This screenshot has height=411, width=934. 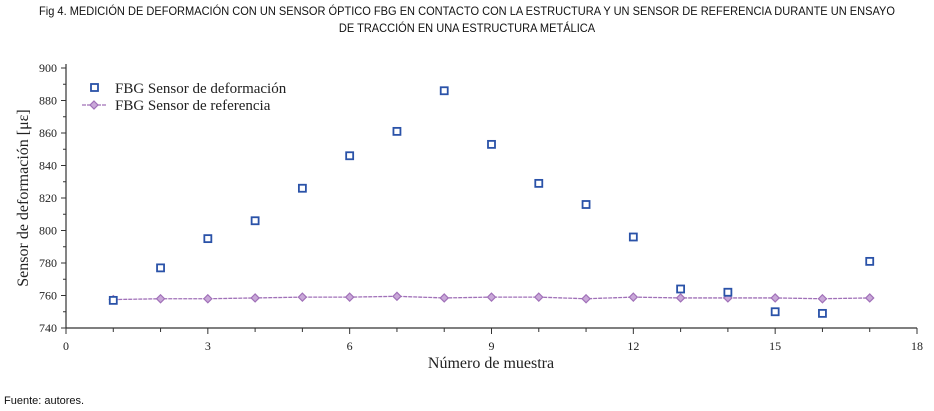 I want to click on legend-label-reference: FBG Sensor de referencia, so click(x=193, y=106).